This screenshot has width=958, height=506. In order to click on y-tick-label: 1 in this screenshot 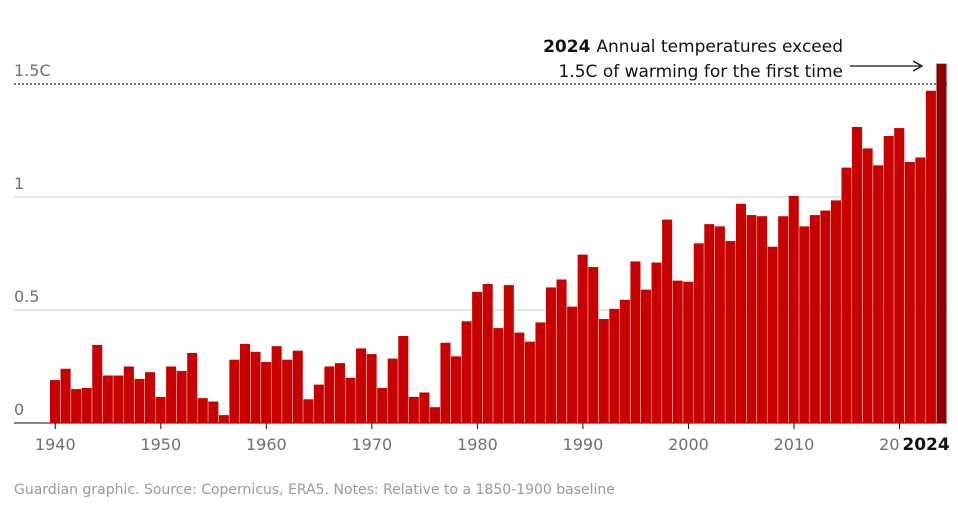, I will do `click(19, 183)`.